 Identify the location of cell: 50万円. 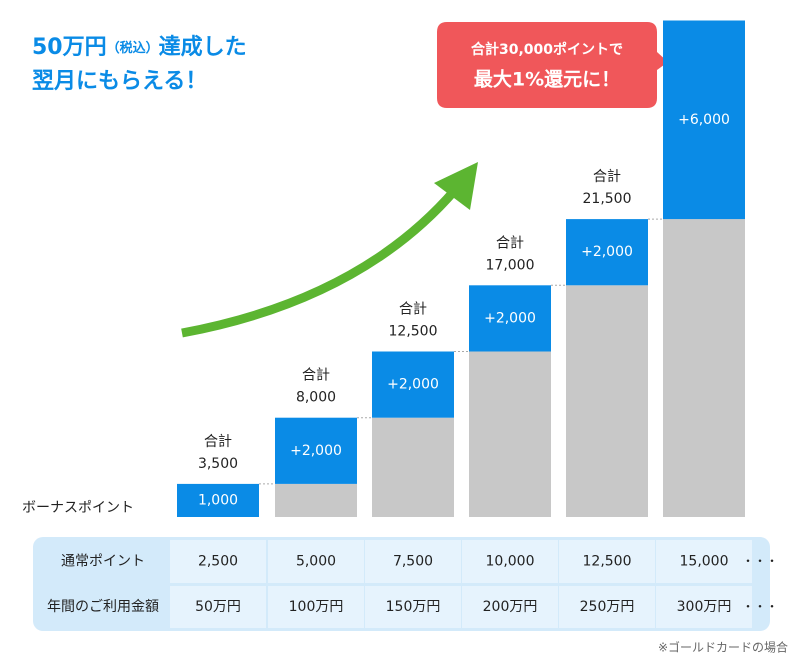
(218, 607).